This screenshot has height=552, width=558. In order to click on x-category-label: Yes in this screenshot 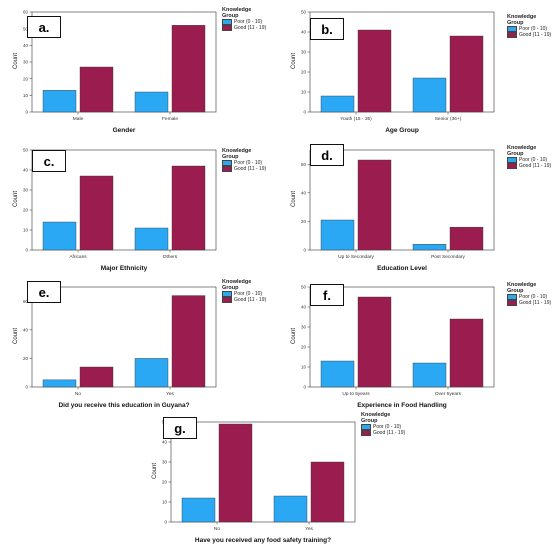, I will do `click(170, 394)`.